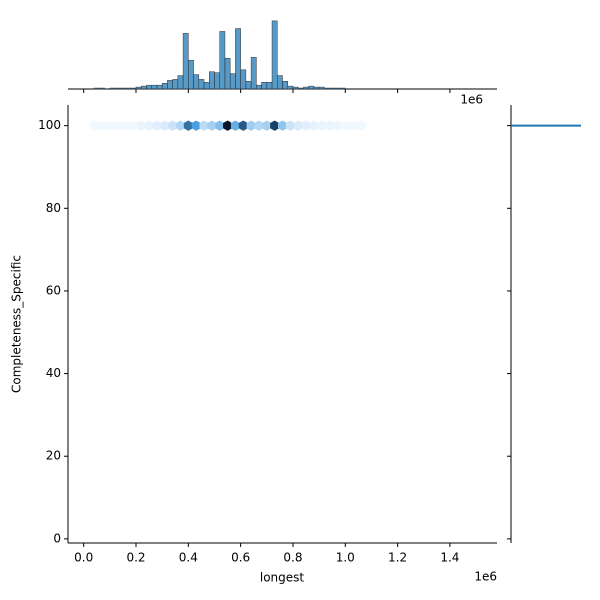  What do you see at coordinates (83, 558) in the screenshot?
I see `x-tick-label: 0.0` at bounding box center [83, 558].